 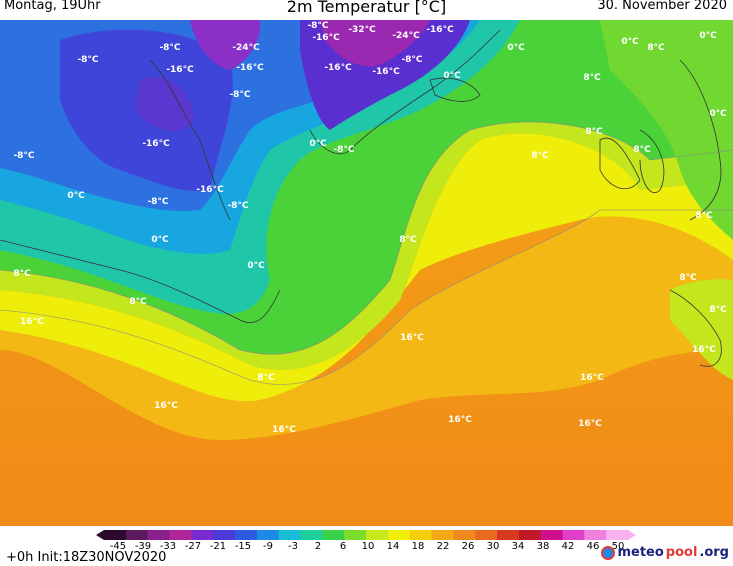 I want to click on legend-tick-label: 30, so click(x=493, y=546).